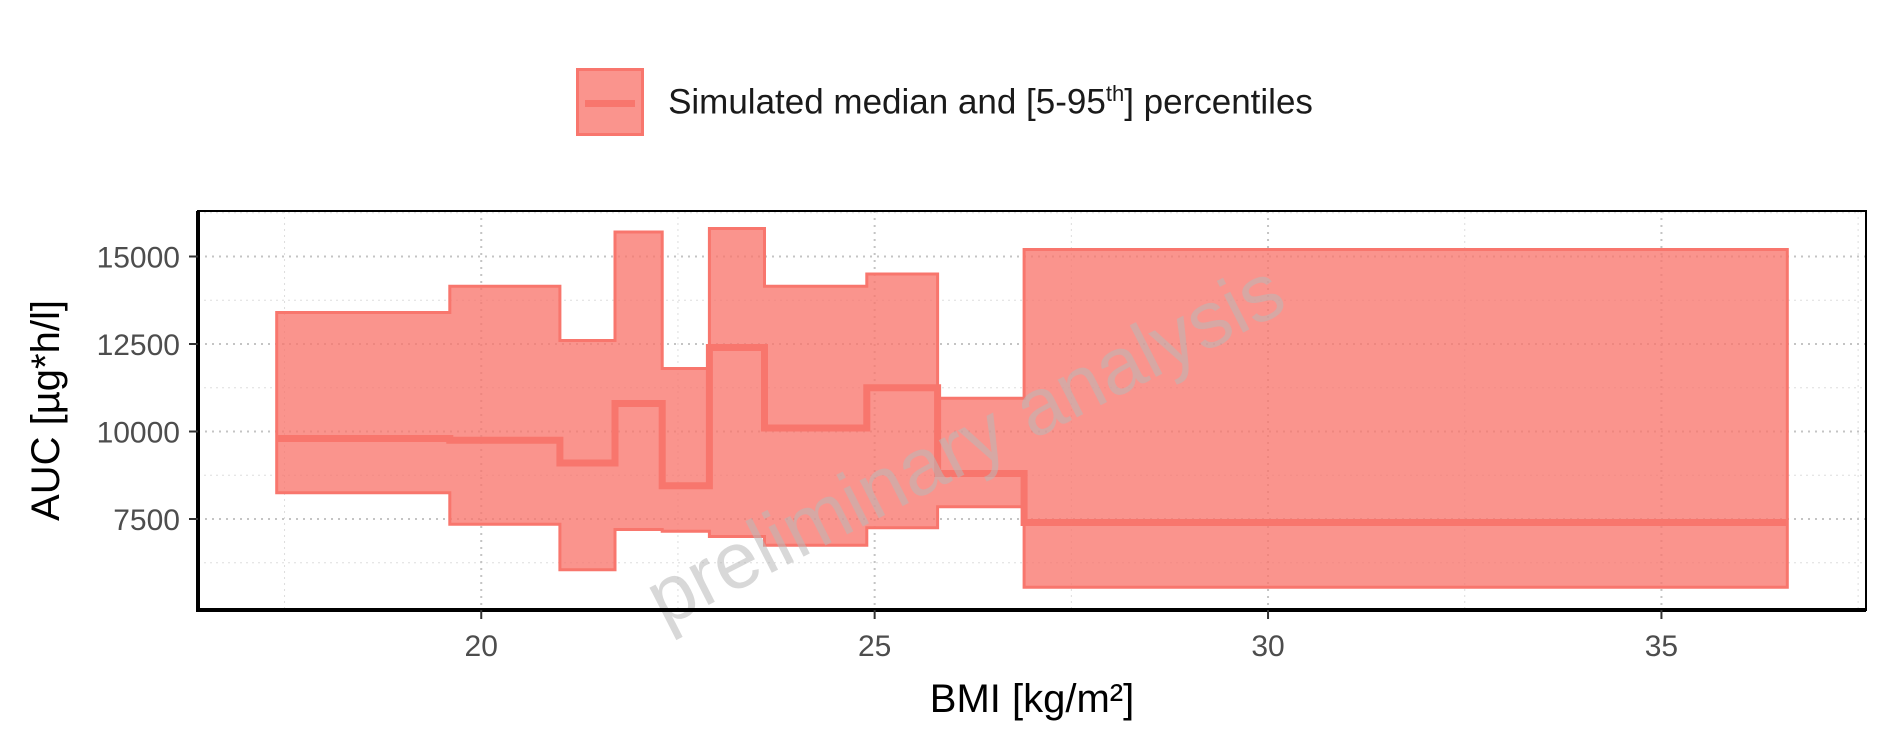 The width and height of the screenshot is (1889, 738). I want to click on y-tick-label: 10000, so click(138, 433).